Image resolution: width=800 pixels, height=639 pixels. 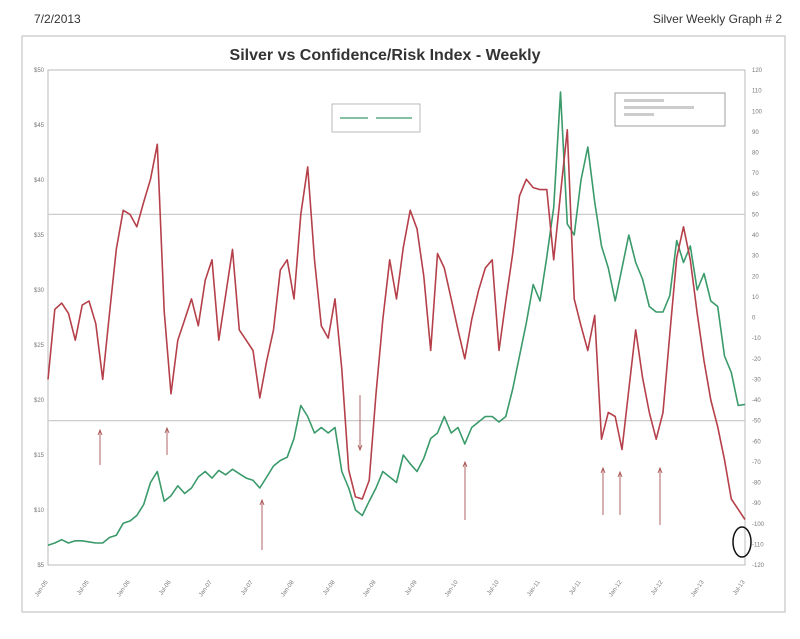 I want to click on x-tick-label: Jan-12, so click(x=616, y=588).